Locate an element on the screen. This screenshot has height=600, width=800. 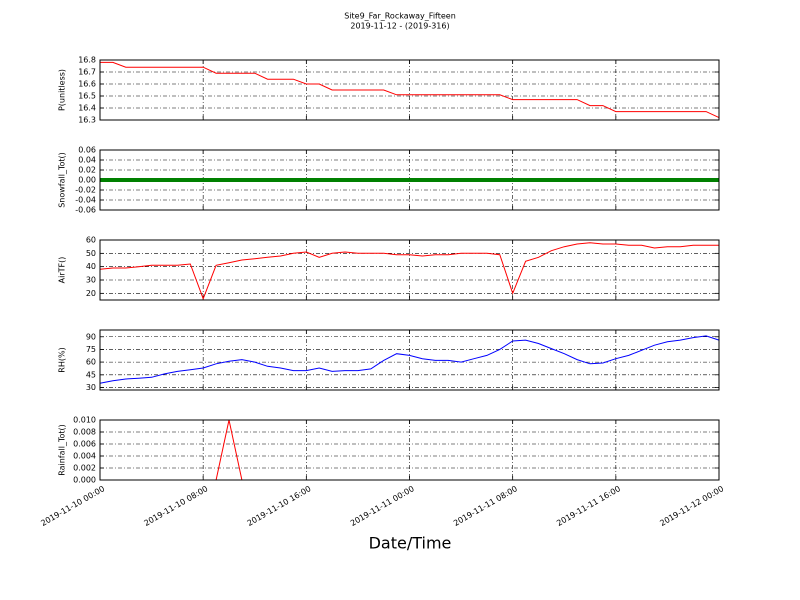
y-tick-label: -0.04 is located at coordinates (85, 200).